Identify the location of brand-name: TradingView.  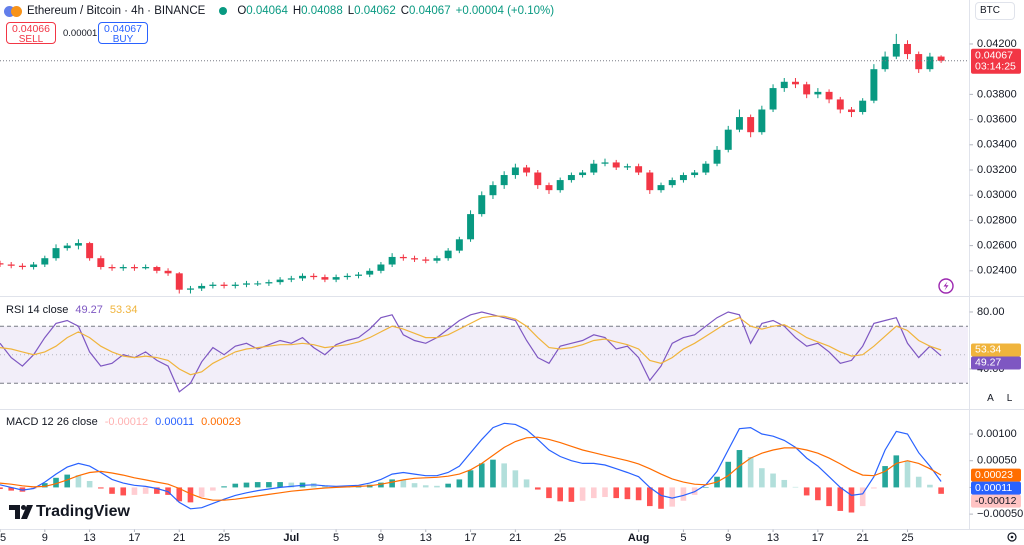
(83, 511).